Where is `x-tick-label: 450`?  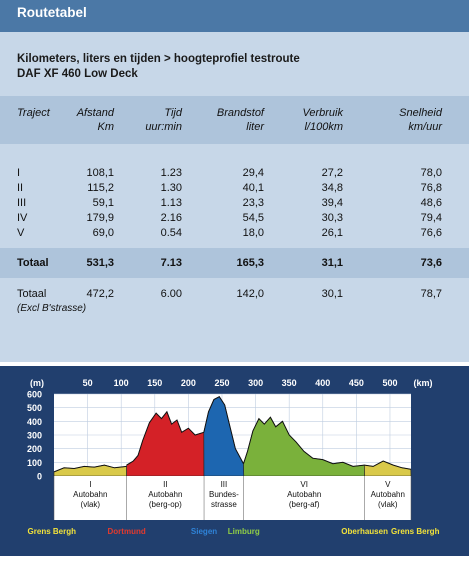
x-tick-label: 450 is located at coordinates (356, 383).